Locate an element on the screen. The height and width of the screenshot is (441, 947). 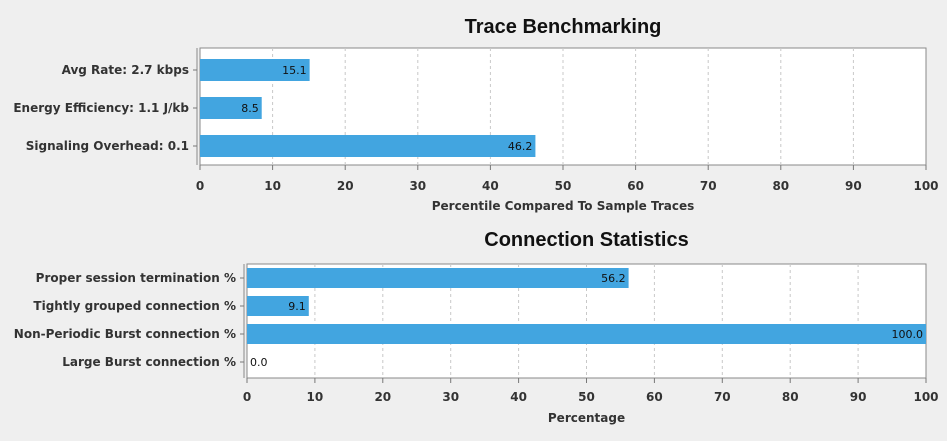
x-axis-label: Percentile Compared To Sample Traces is located at coordinates (563, 206).